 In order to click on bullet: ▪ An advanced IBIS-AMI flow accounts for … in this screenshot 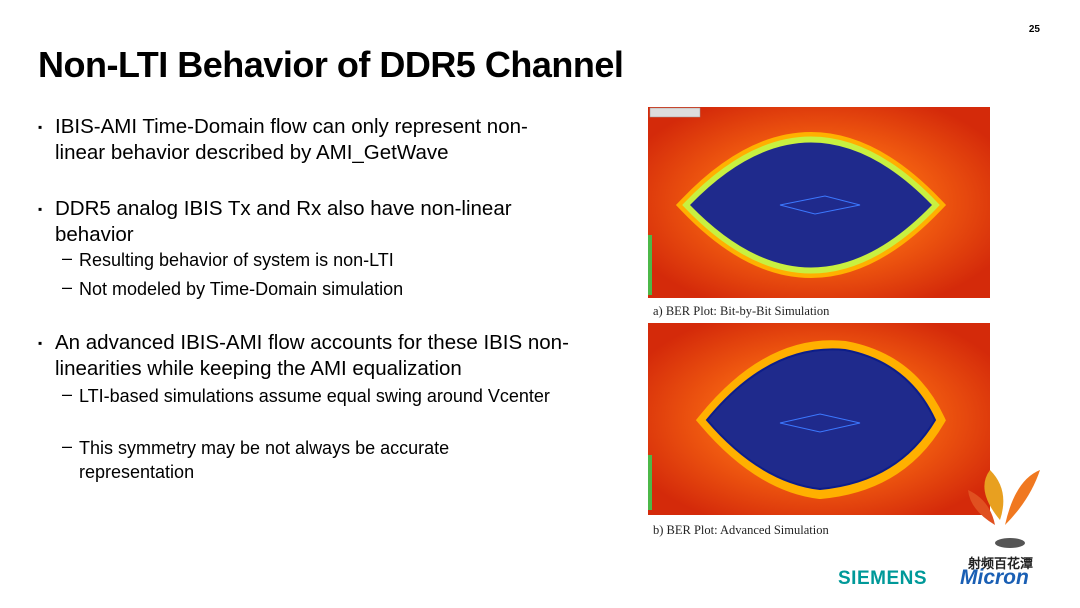, I will do `click(310, 356)`.